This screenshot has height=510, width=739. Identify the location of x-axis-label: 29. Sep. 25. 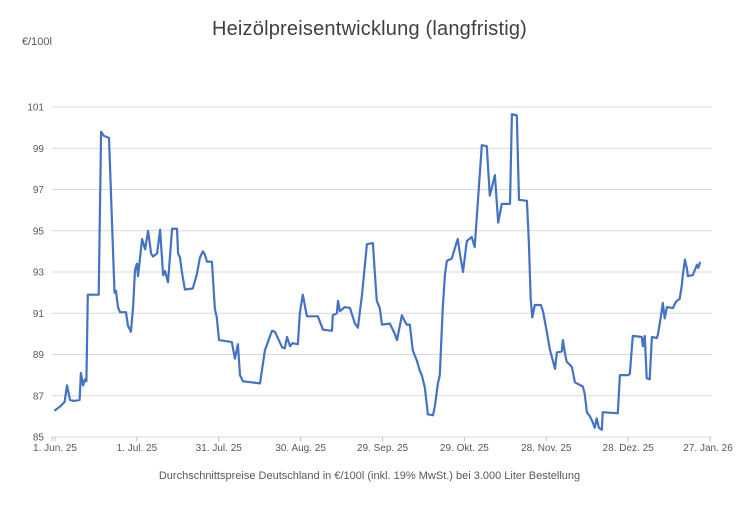
(383, 448).